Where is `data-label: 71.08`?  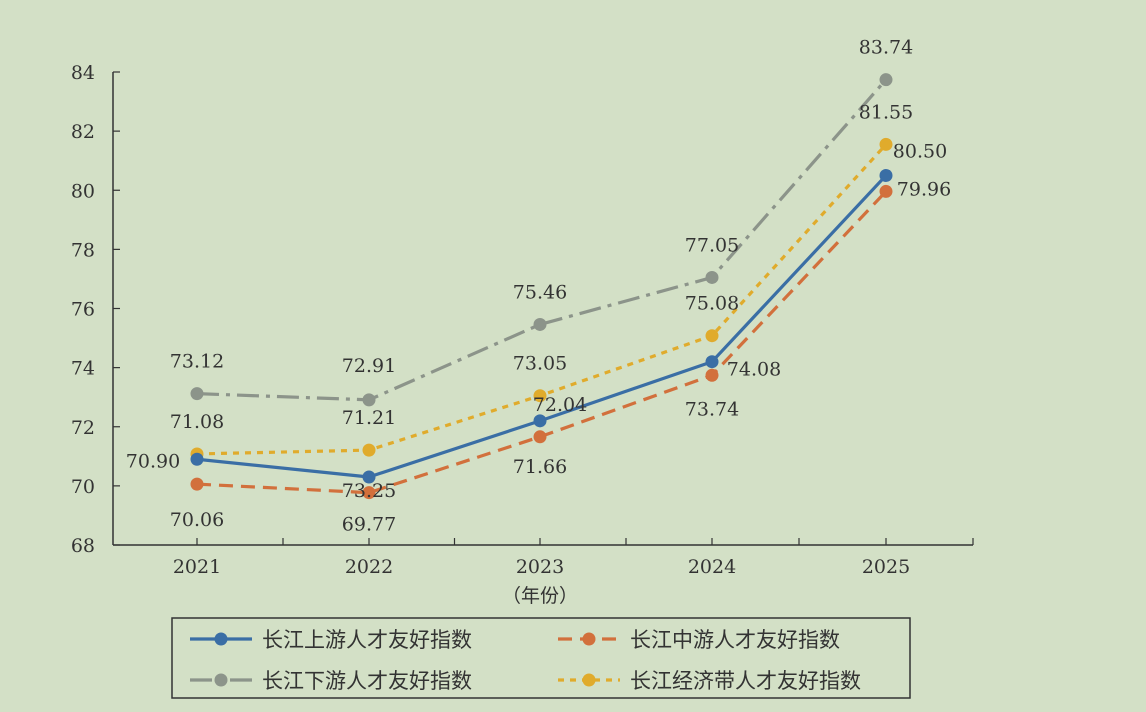
data-label: 71.08 is located at coordinates (197, 422).